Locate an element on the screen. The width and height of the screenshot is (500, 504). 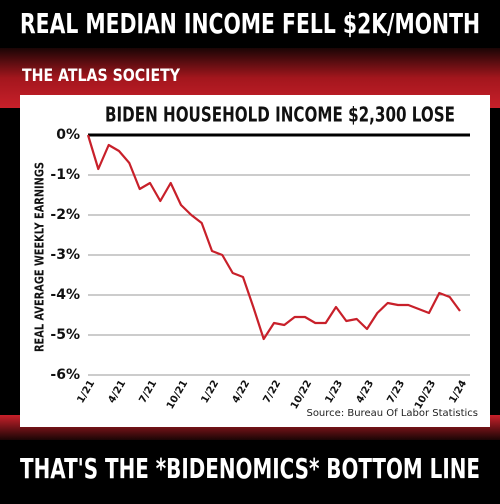
y-tick-label: -6% is located at coordinates (65, 375).